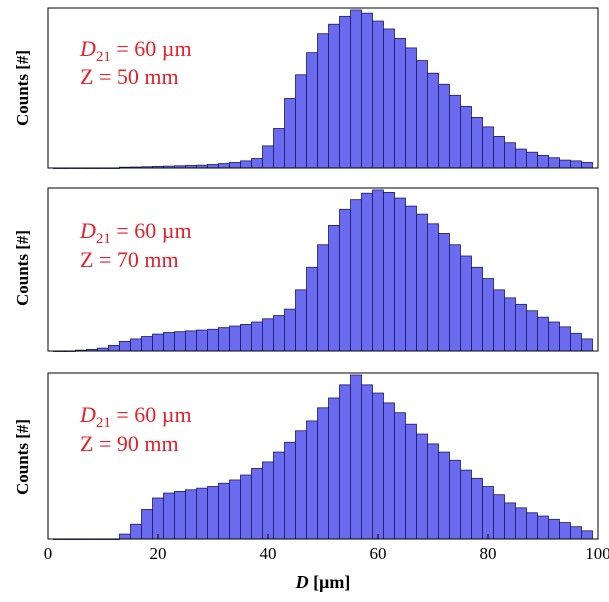 The height and width of the screenshot is (602, 609). Describe the element at coordinates (378, 553) in the screenshot. I see `x-tick-label: 60` at that location.